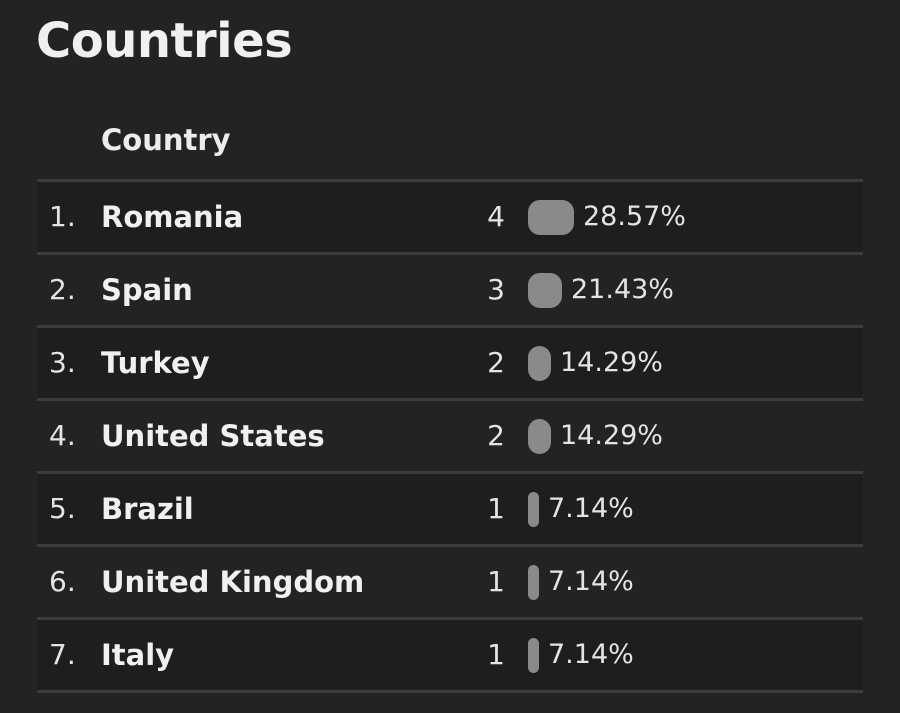  I want to click on table-row: 6. United Kingdom 1 7.14%, so click(450, 583).